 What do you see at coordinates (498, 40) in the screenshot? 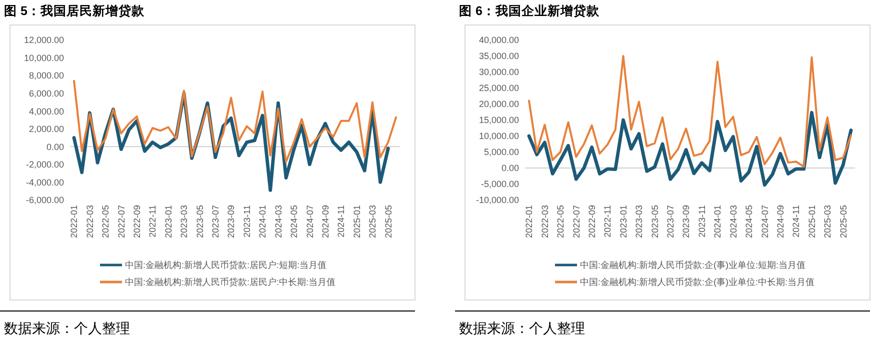
I see `y-tick-label: 40,000.00` at bounding box center [498, 40].